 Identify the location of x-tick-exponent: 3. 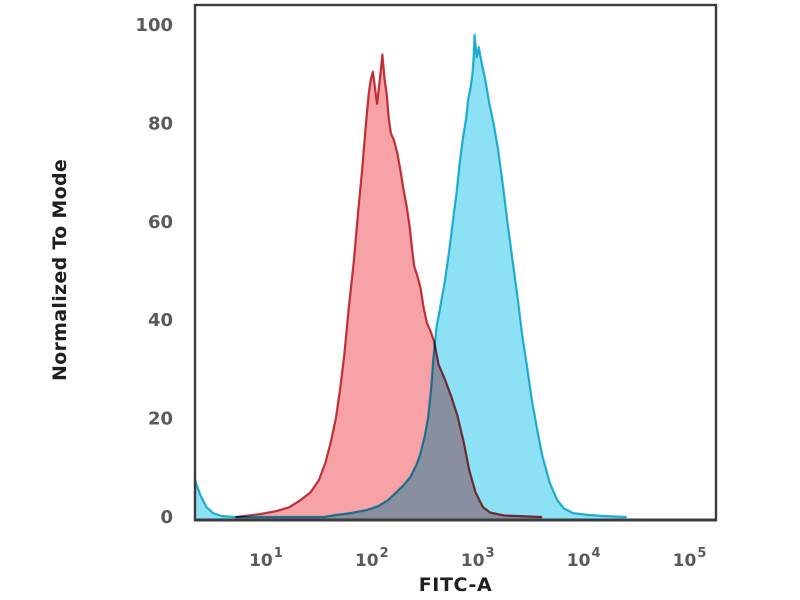
(490, 553).